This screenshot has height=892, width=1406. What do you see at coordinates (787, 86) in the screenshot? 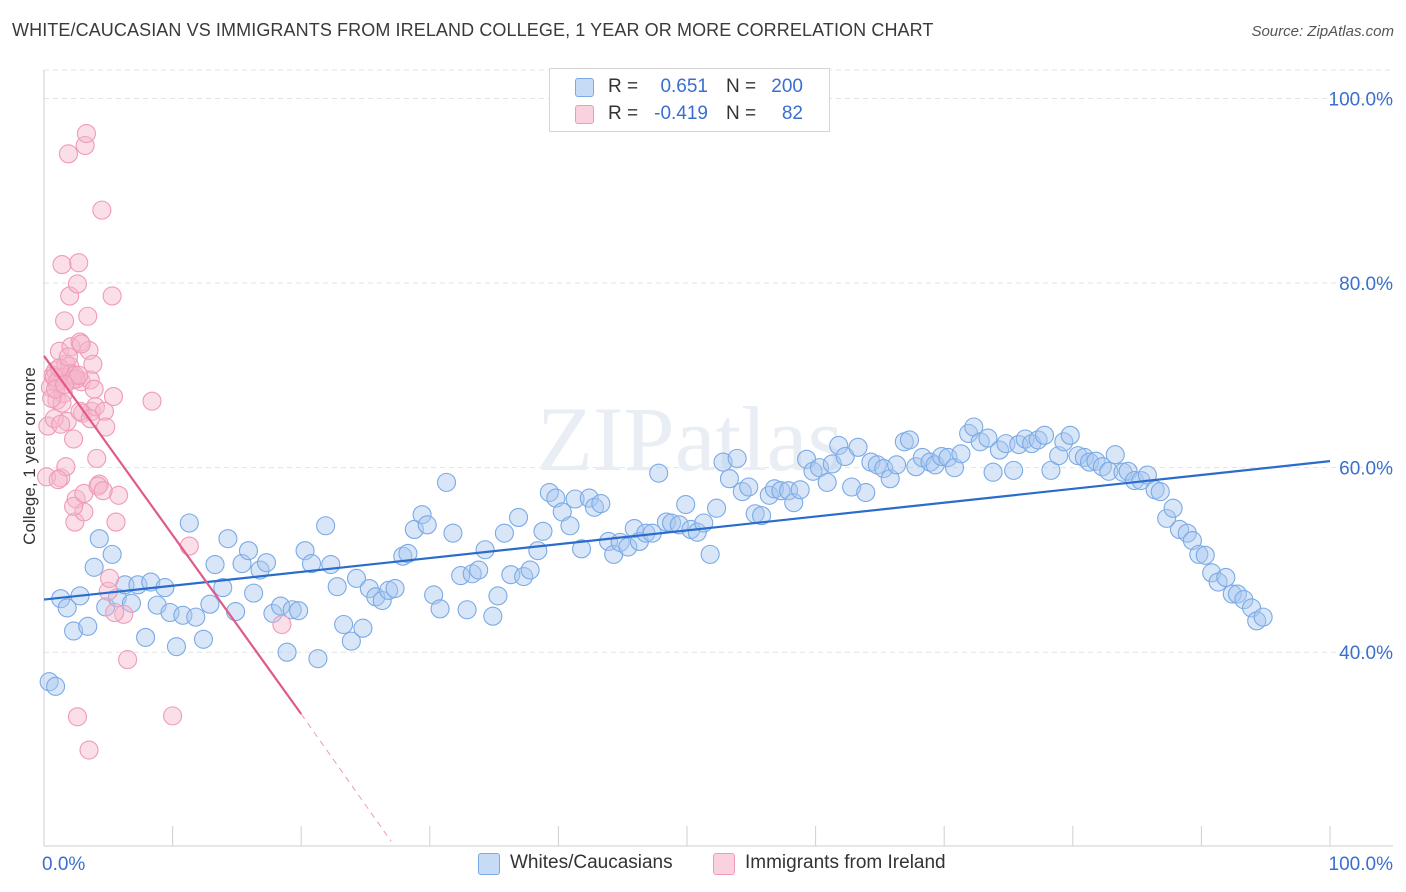
I see `legend-n-value: 200` at bounding box center [787, 86].